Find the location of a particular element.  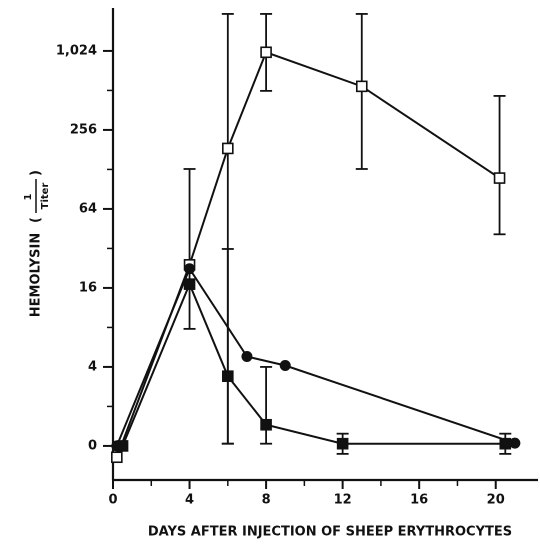

y-label-numerator: 1 is located at coordinates (28, 196).